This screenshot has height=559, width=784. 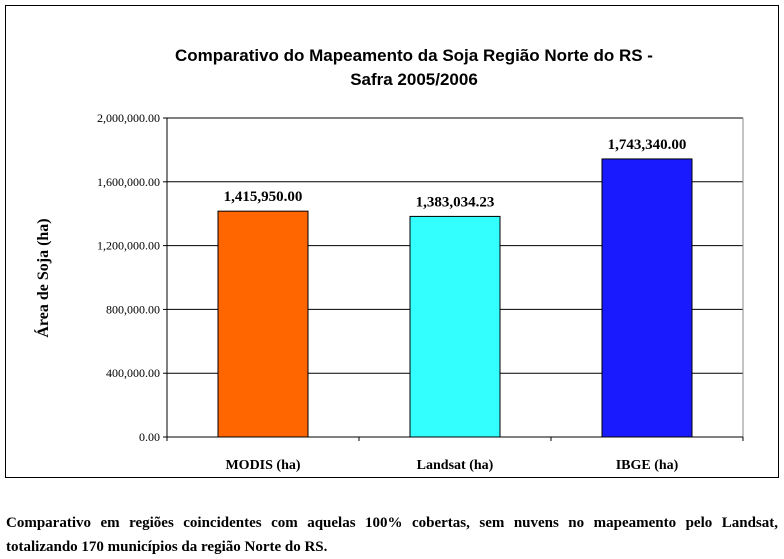 What do you see at coordinates (455, 465) in the screenshot?
I see `x-tick-label: Landsat (ha)` at bounding box center [455, 465].